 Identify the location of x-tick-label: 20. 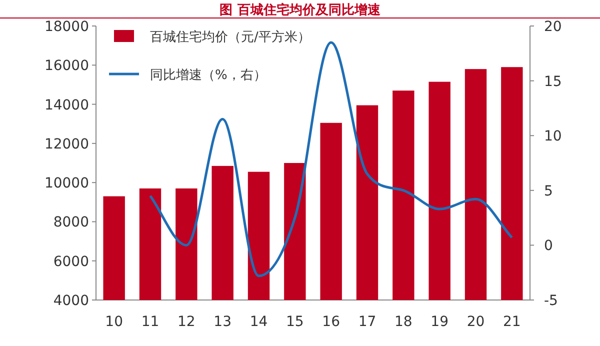
(475, 322).